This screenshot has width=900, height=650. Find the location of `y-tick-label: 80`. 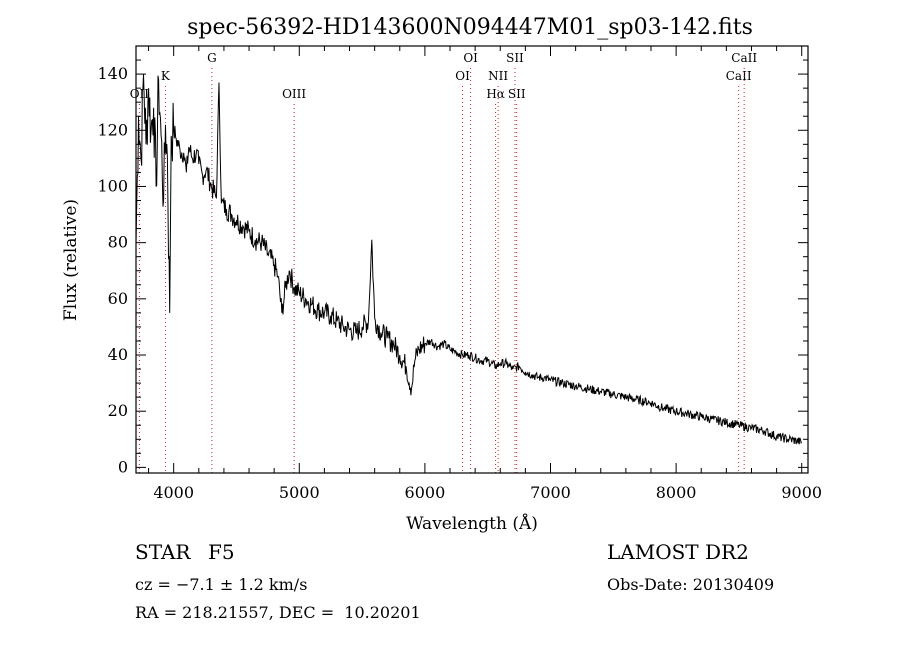

y-tick-label: 80 is located at coordinates (118, 242).